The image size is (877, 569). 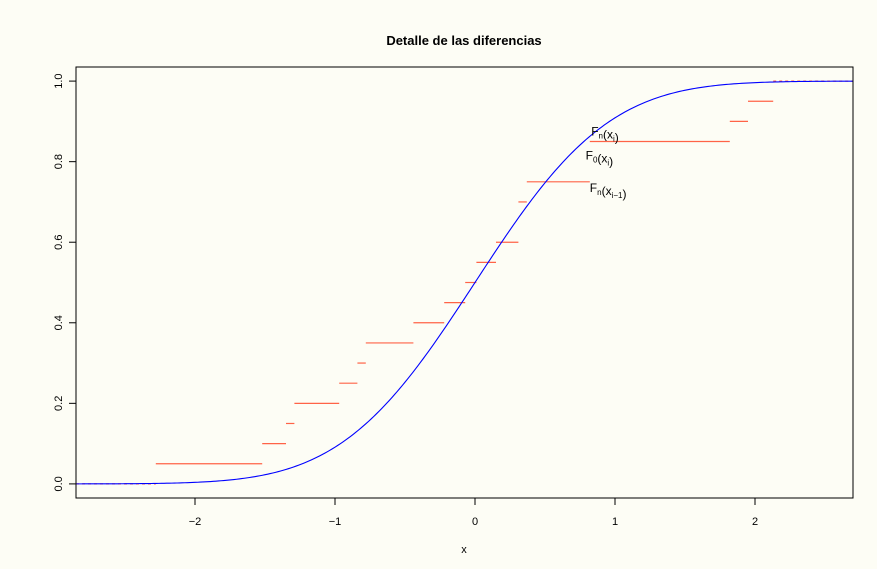 I want to click on annotations: Fn(xi) F0(xi) Fn(xi−1), so click(x=606, y=162).